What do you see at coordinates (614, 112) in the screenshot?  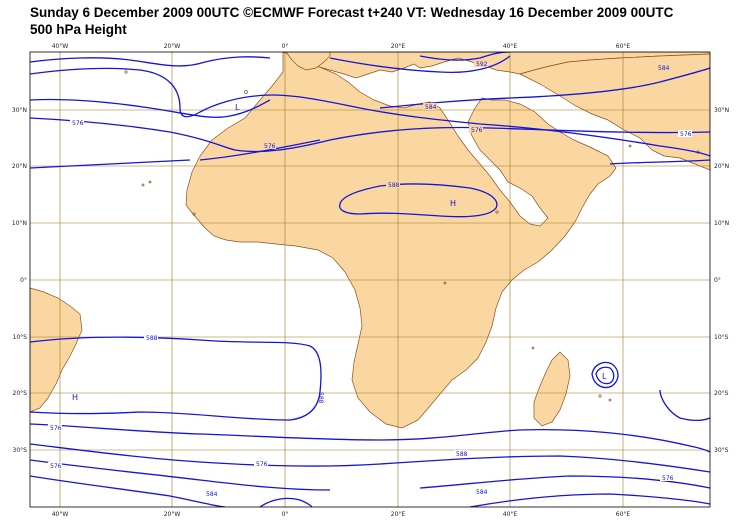 I see `asia-landmass` at bounding box center [614, 112].